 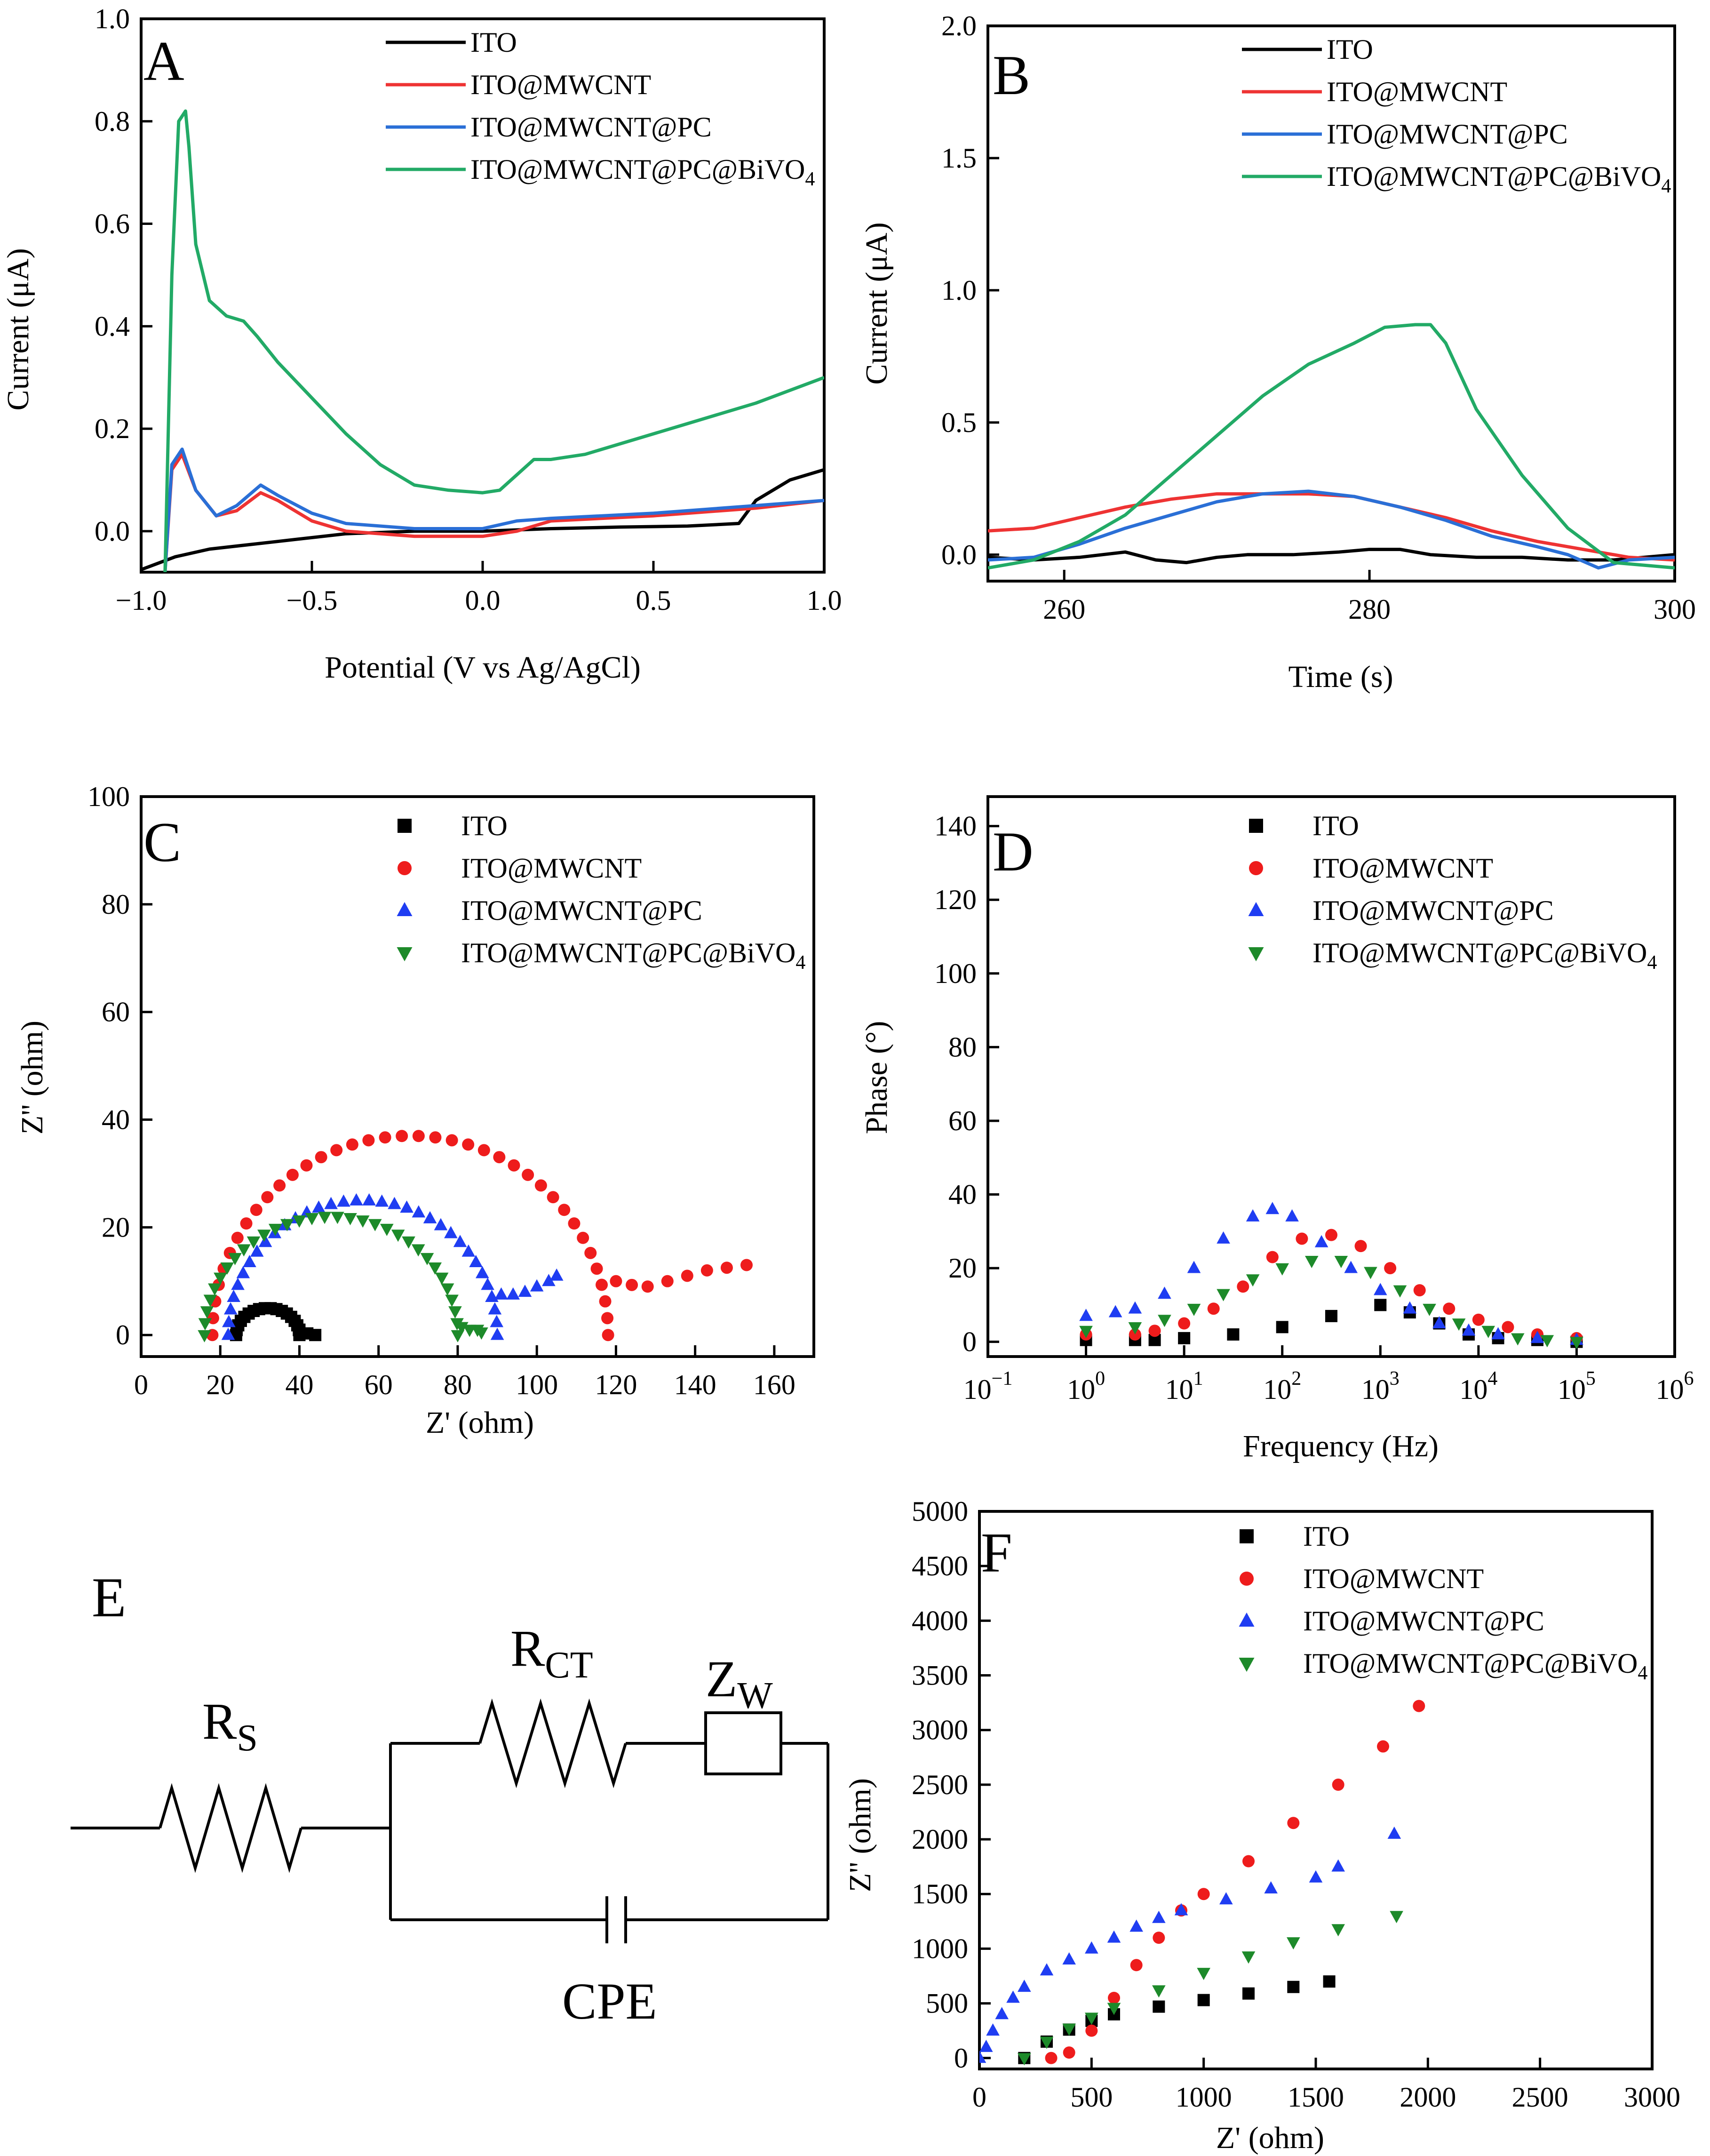 I want to click on x-tick-label: 300, so click(x=1675, y=609).